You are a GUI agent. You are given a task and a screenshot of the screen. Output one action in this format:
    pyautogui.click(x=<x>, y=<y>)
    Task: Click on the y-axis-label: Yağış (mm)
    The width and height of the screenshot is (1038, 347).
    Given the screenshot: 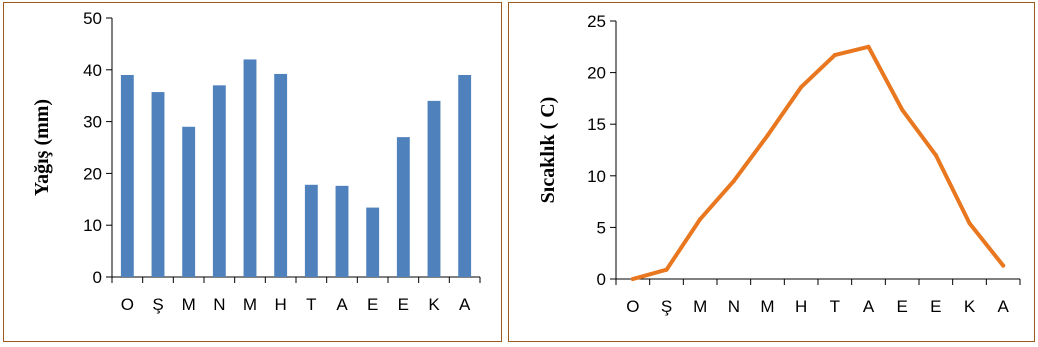 What is the action you would take?
    pyautogui.click(x=42, y=147)
    